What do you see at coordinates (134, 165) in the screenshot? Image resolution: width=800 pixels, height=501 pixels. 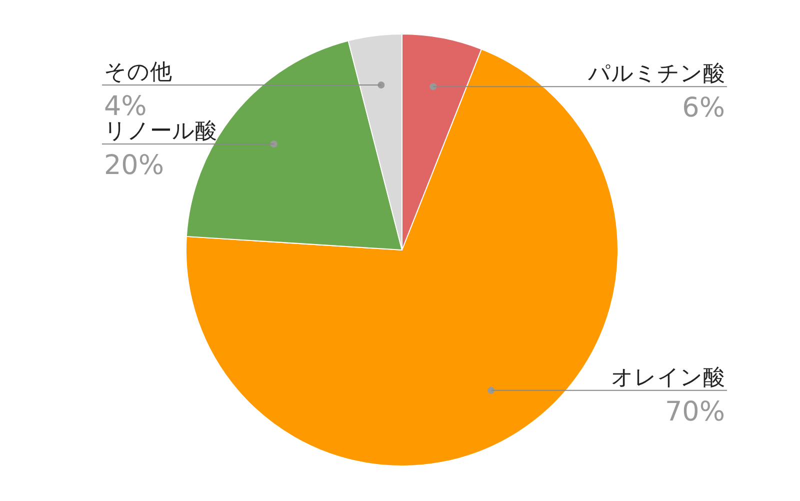 I see `data-label: 20%` at bounding box center [134, 165].